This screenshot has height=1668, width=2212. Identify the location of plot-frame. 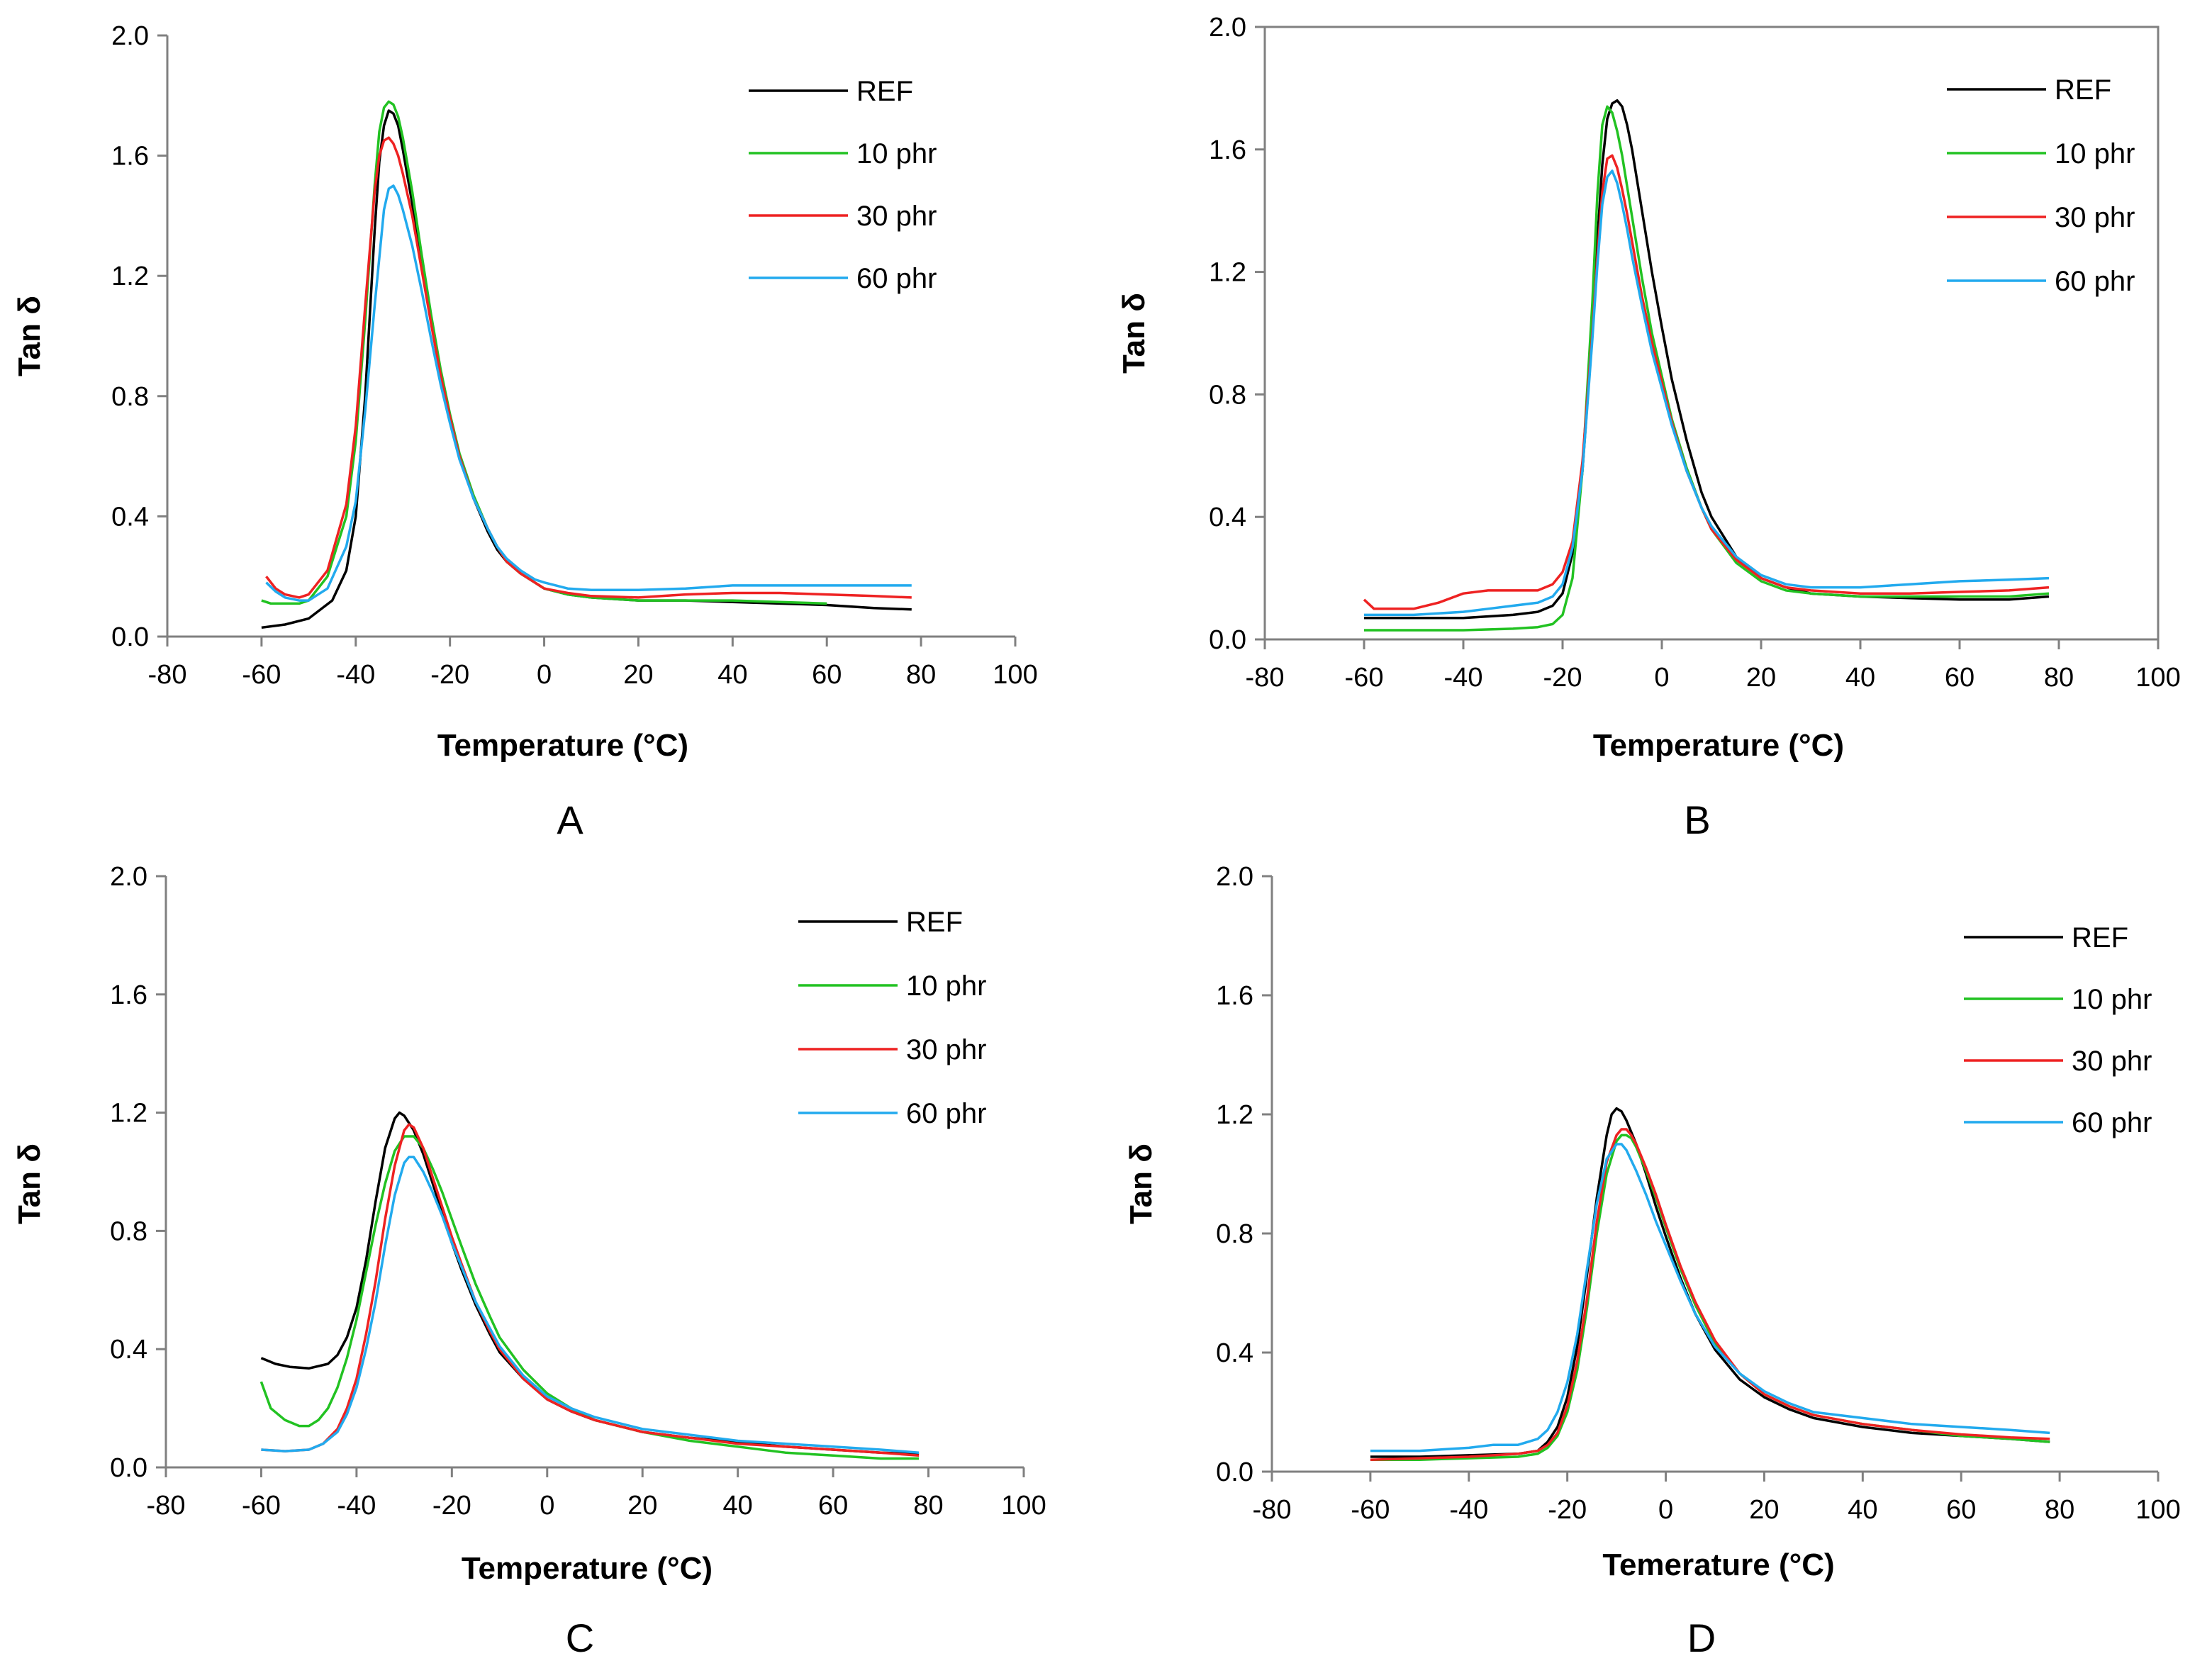
(1711, 333).